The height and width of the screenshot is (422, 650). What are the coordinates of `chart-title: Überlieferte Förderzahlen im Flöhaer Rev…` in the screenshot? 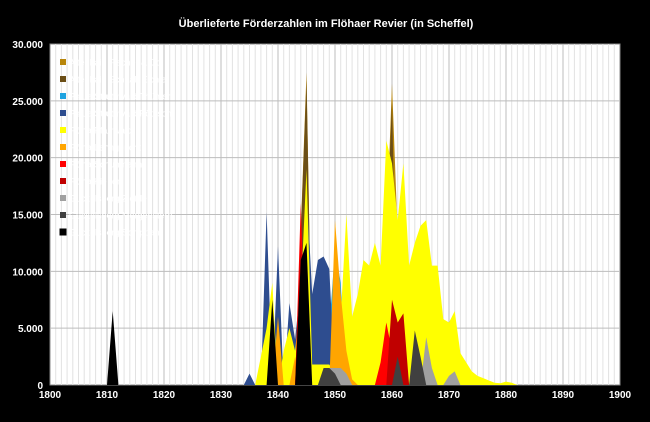 It's located at (326, 23).